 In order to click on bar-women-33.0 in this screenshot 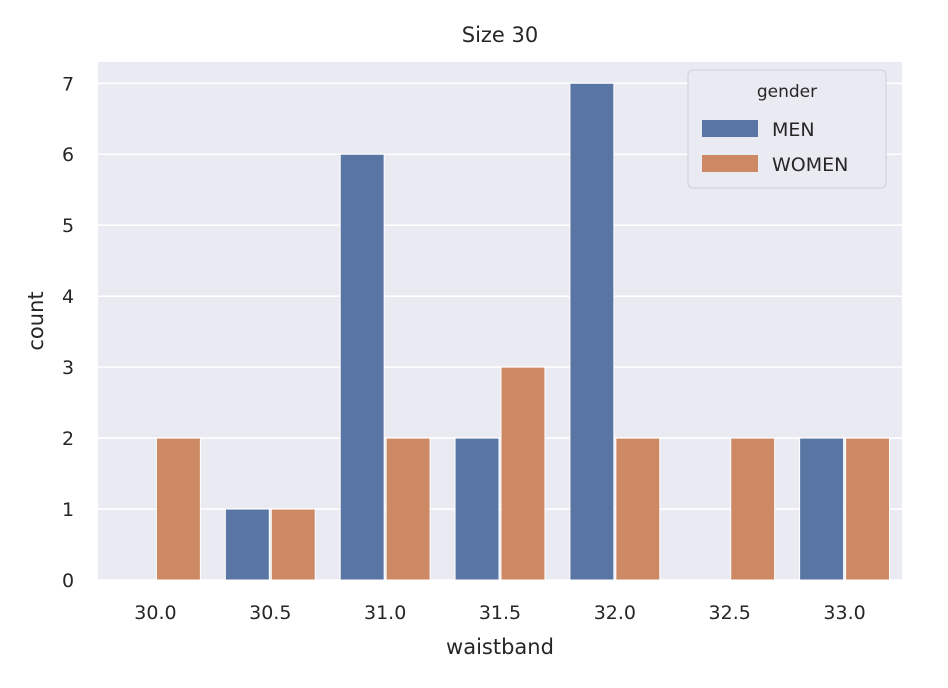, I will do `click(868, 509)`.